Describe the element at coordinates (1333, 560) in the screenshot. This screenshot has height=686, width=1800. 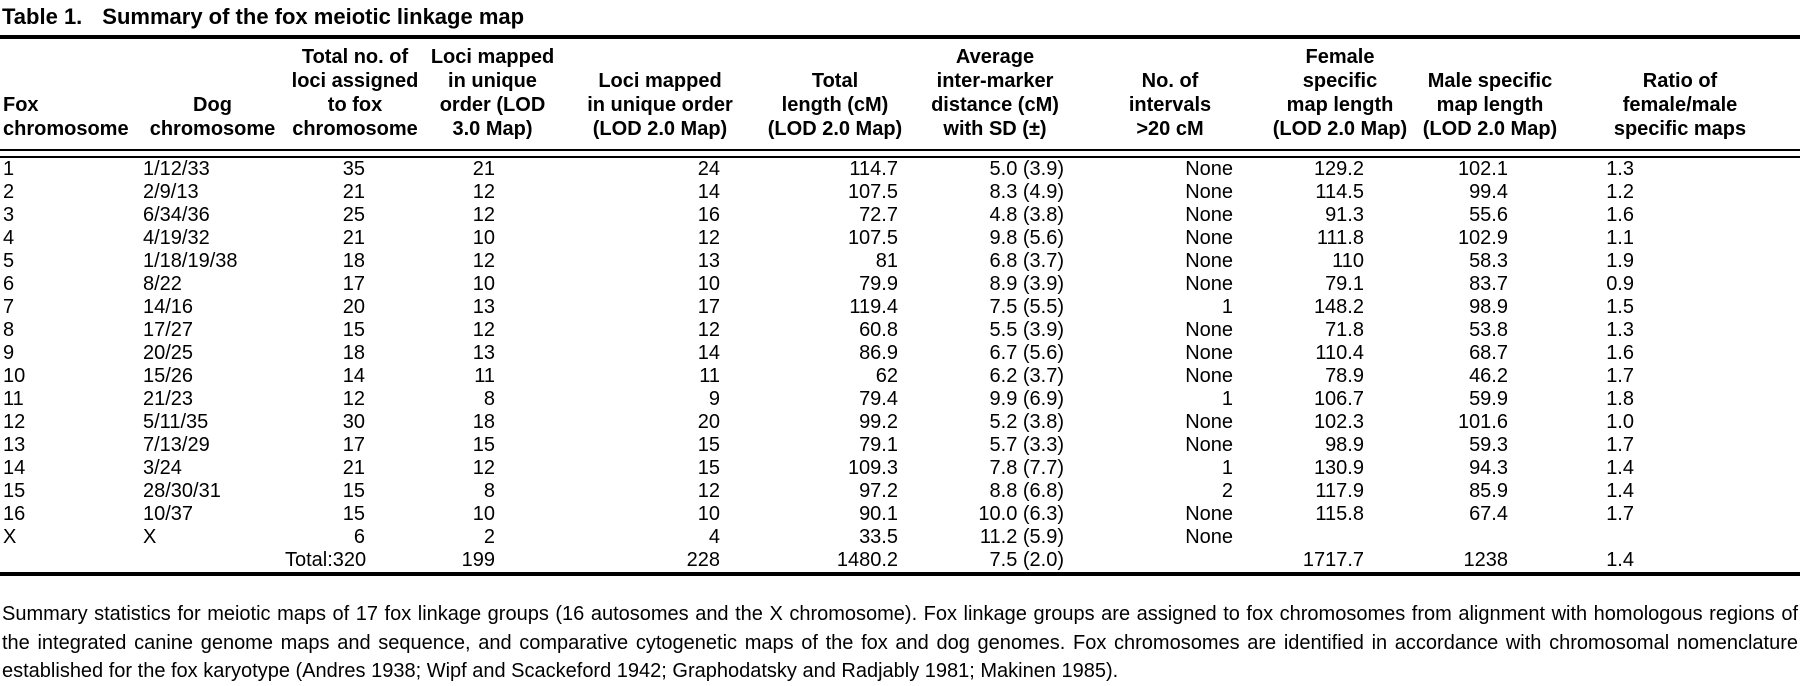
I see `cell: 1717.7` at that location.